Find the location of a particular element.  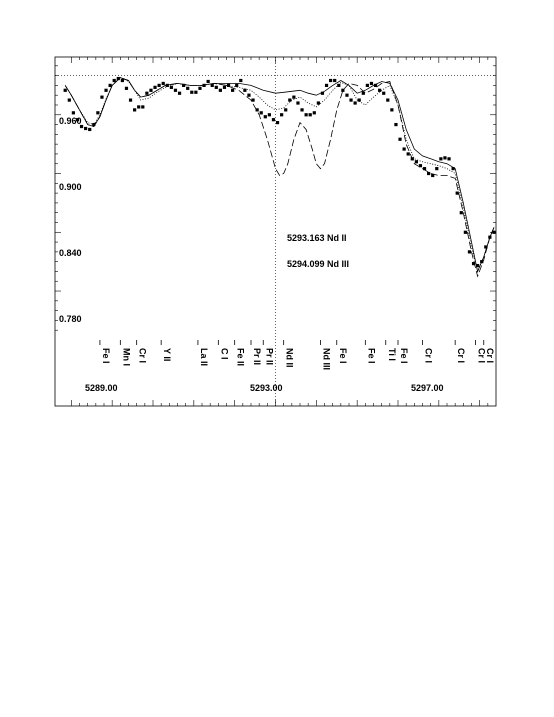

line-id-label: Mn I is located at coordinates (126, 357).